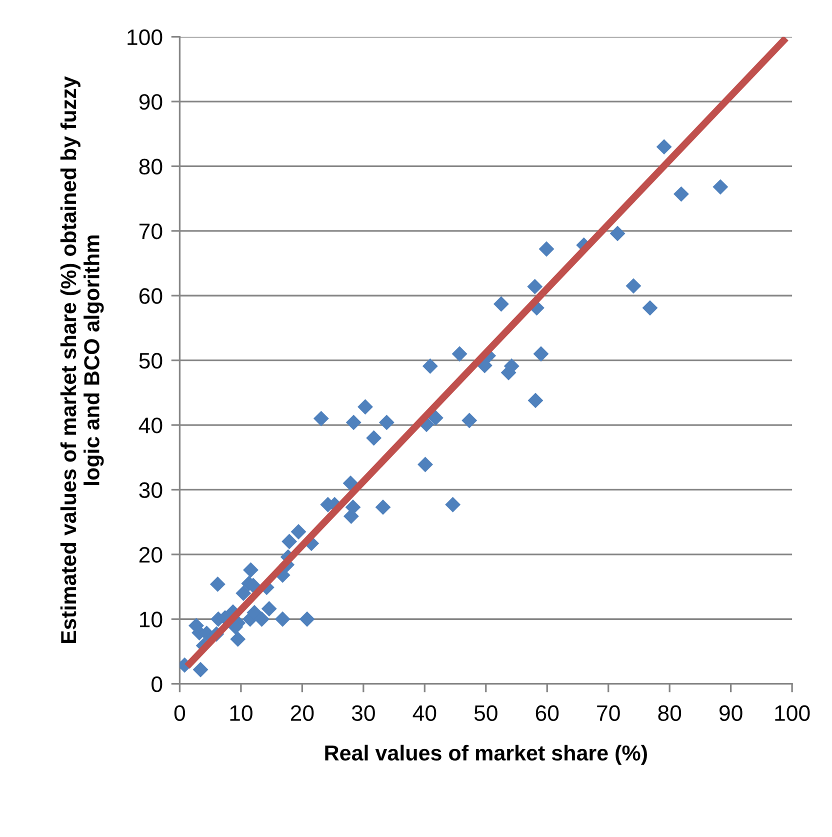 The height and width of the screenshot is (837, 832). I want to click on y-tick-label: 80, so click(150, 166).